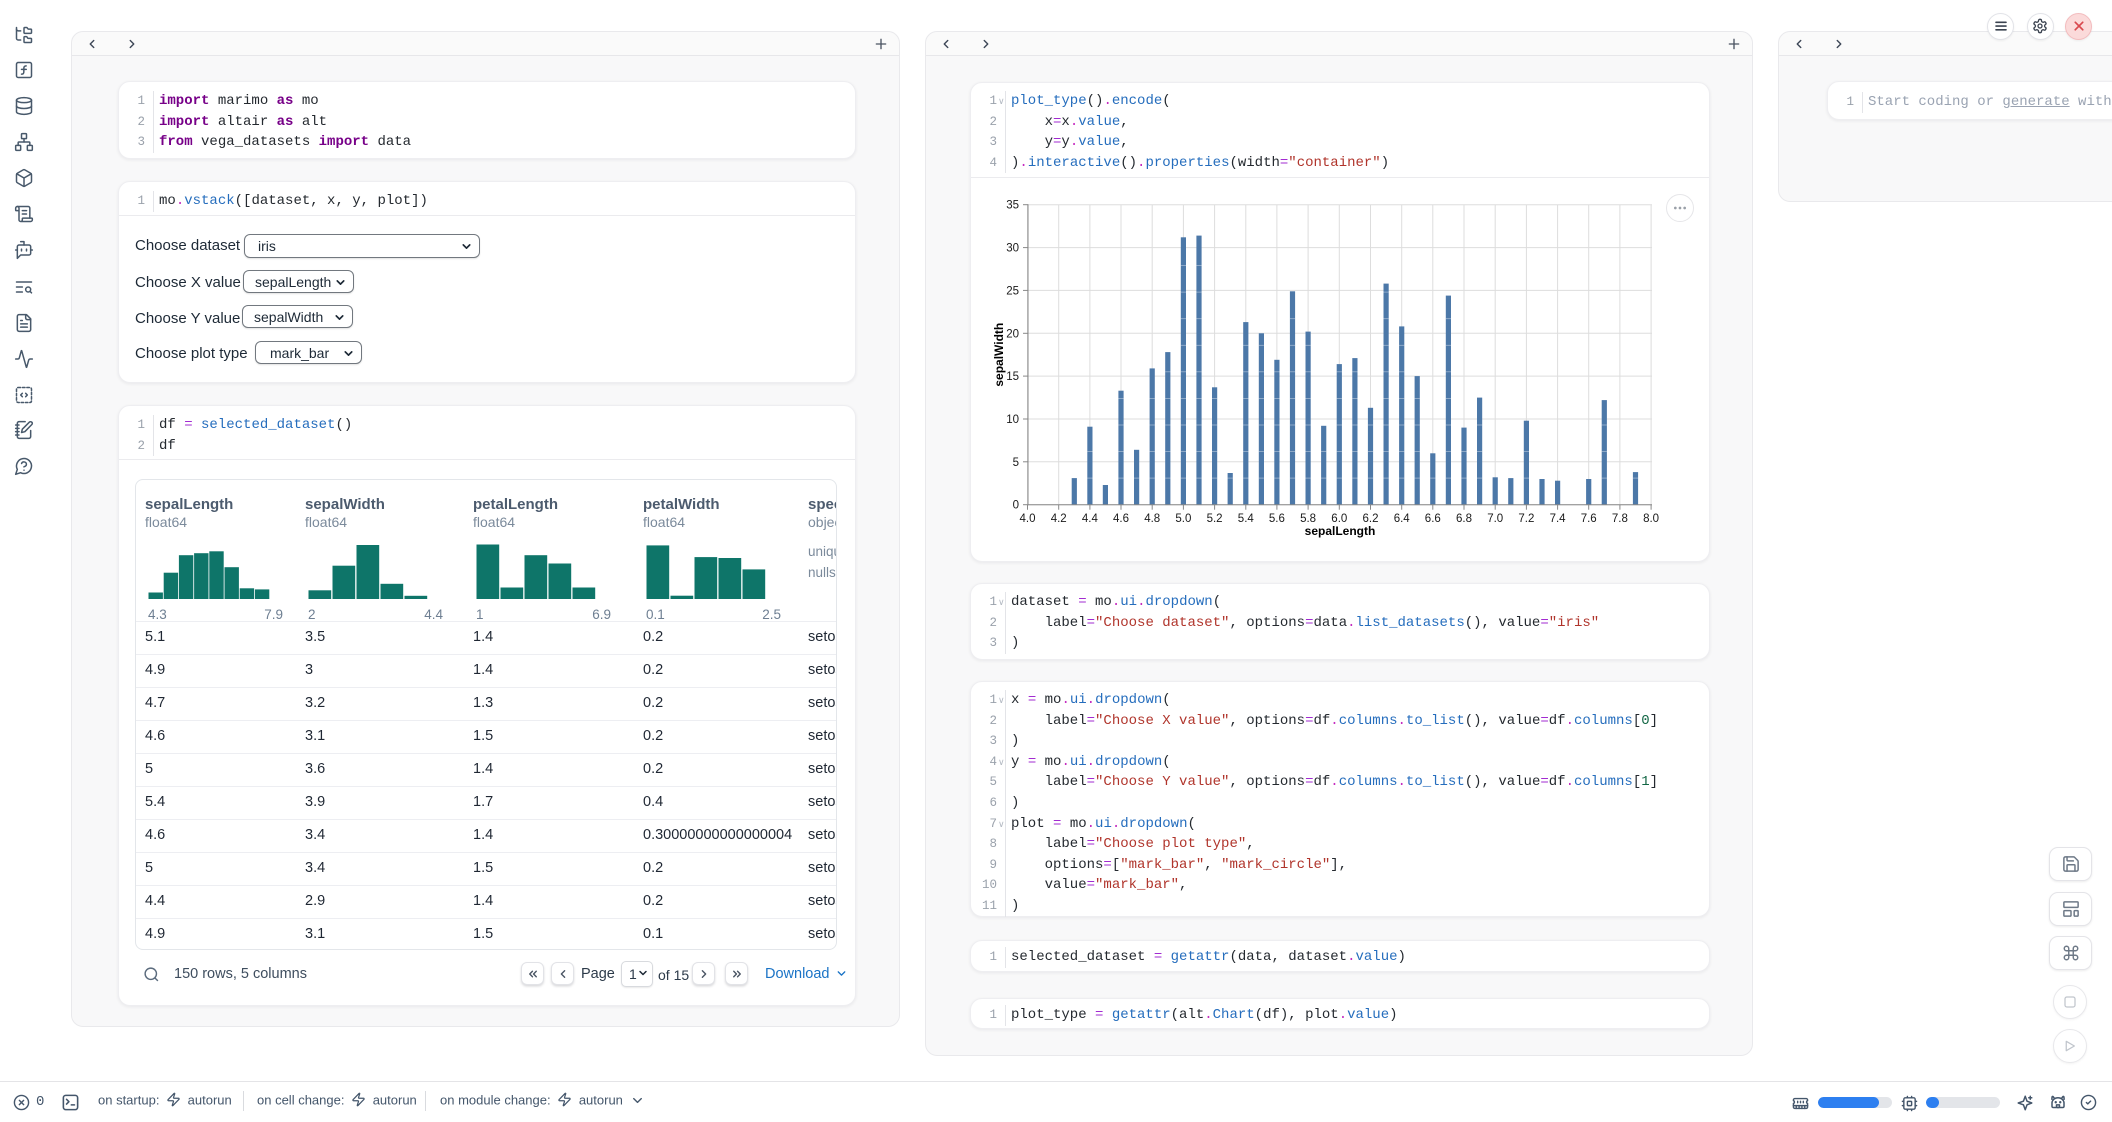  I want to click on svg-text: 10, so click(1012, 420).